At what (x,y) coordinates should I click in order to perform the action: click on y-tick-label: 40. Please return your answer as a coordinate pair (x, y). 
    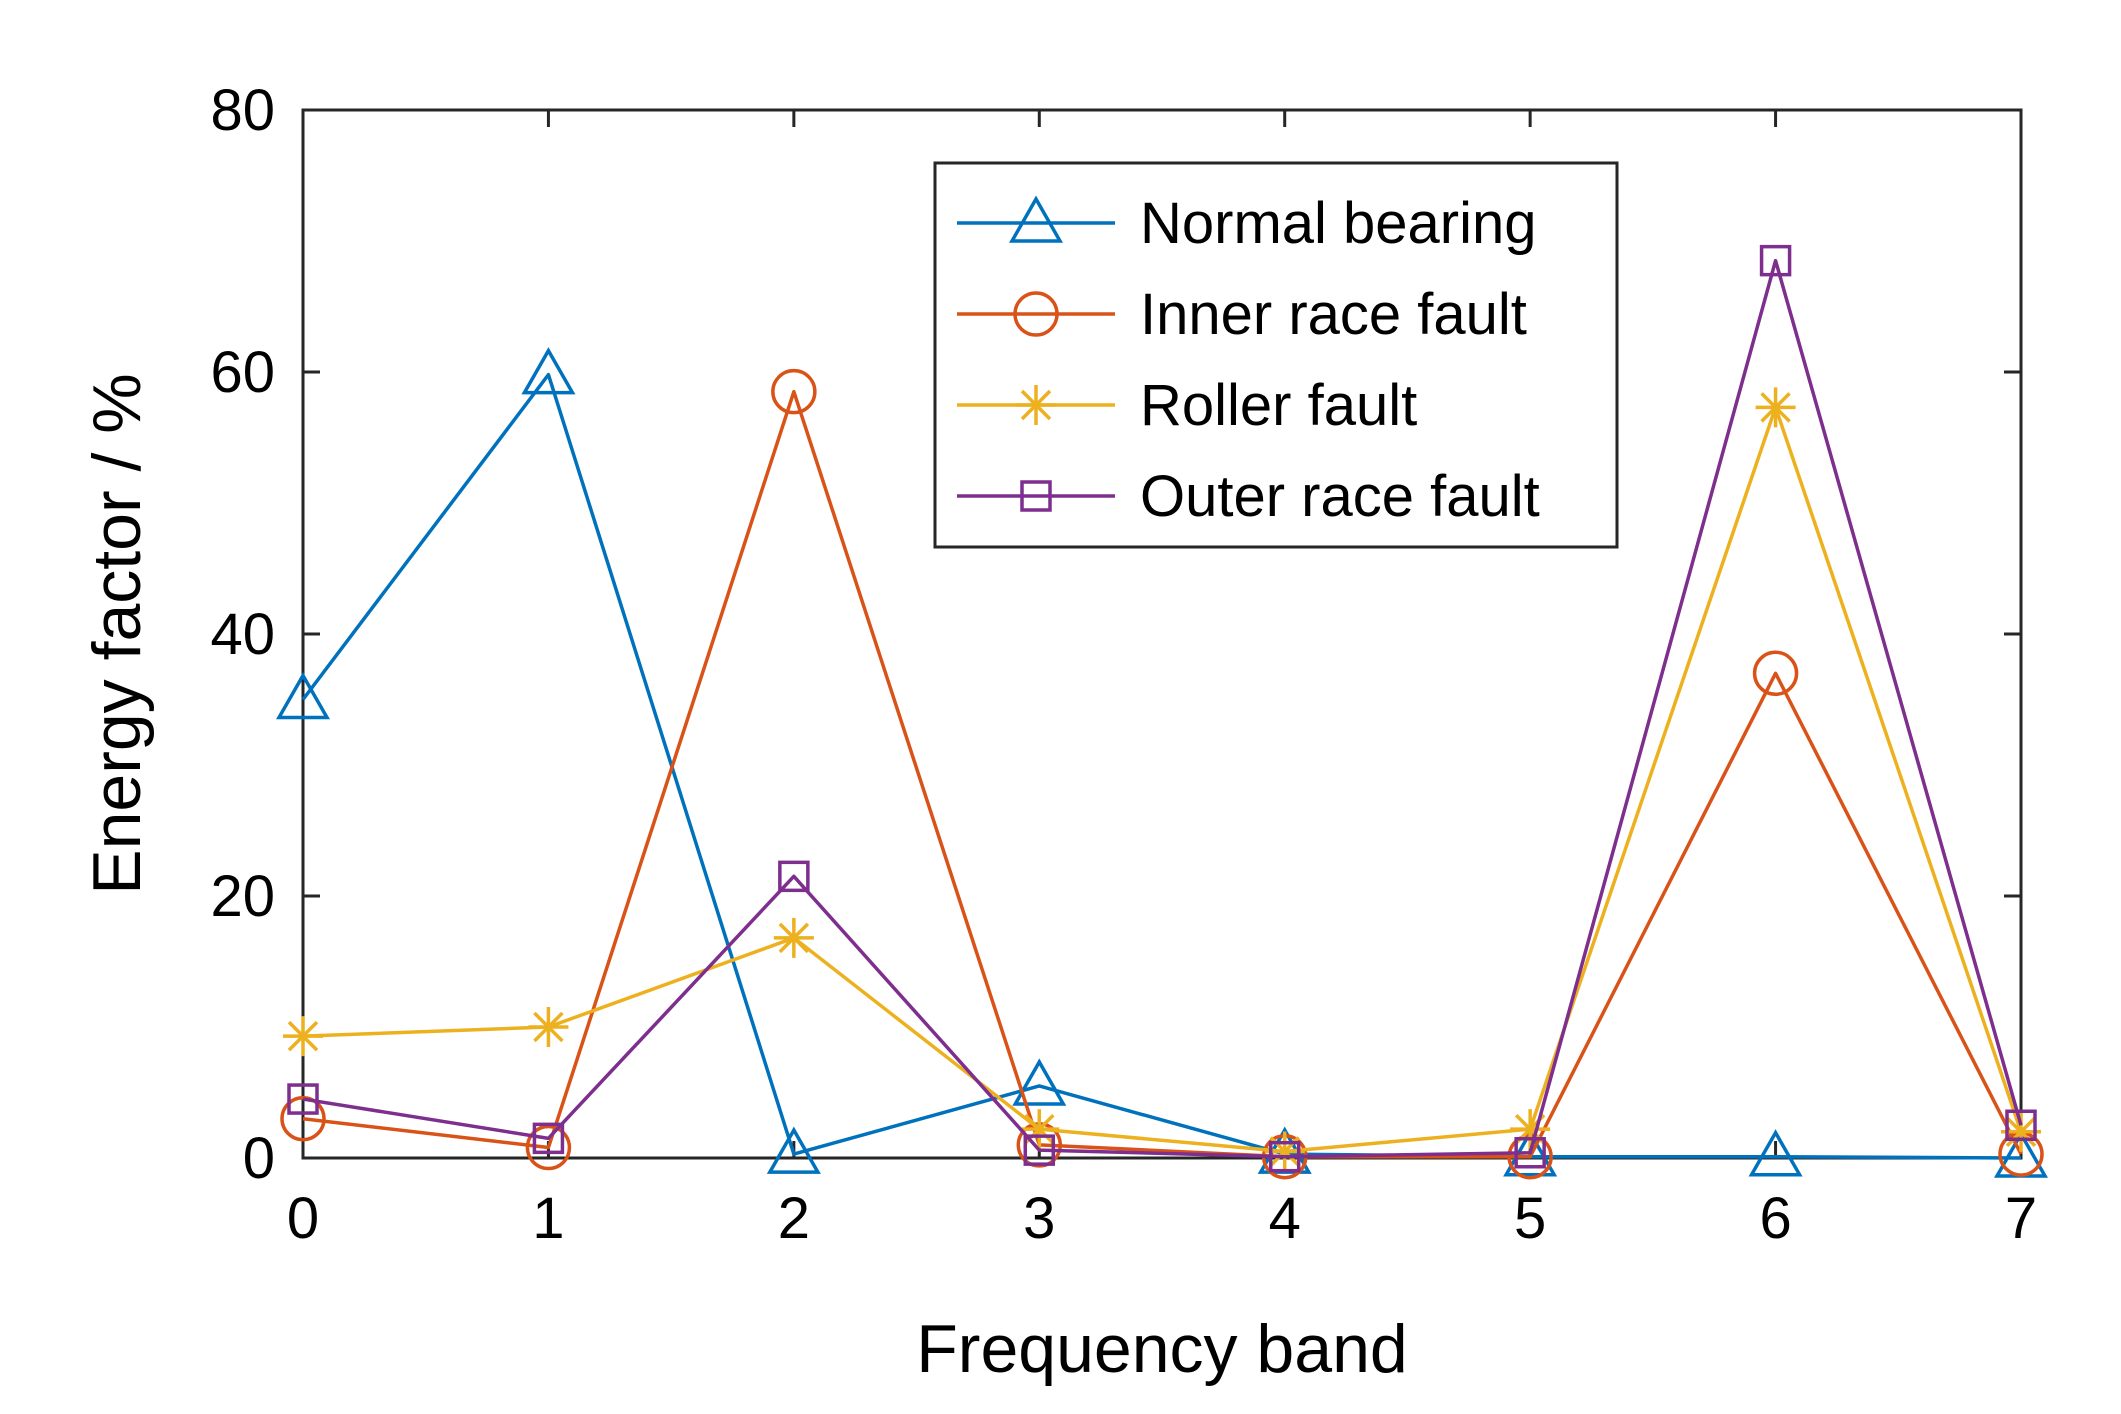
    Looking at the image, I should click on (242, 634).